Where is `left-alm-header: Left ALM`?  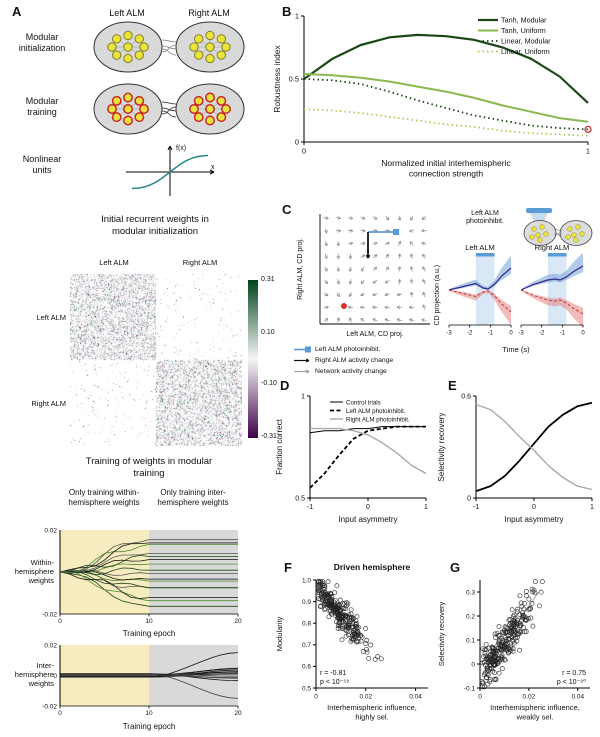 left-alm-header: Left ALM is located at coordinates (127, 13).